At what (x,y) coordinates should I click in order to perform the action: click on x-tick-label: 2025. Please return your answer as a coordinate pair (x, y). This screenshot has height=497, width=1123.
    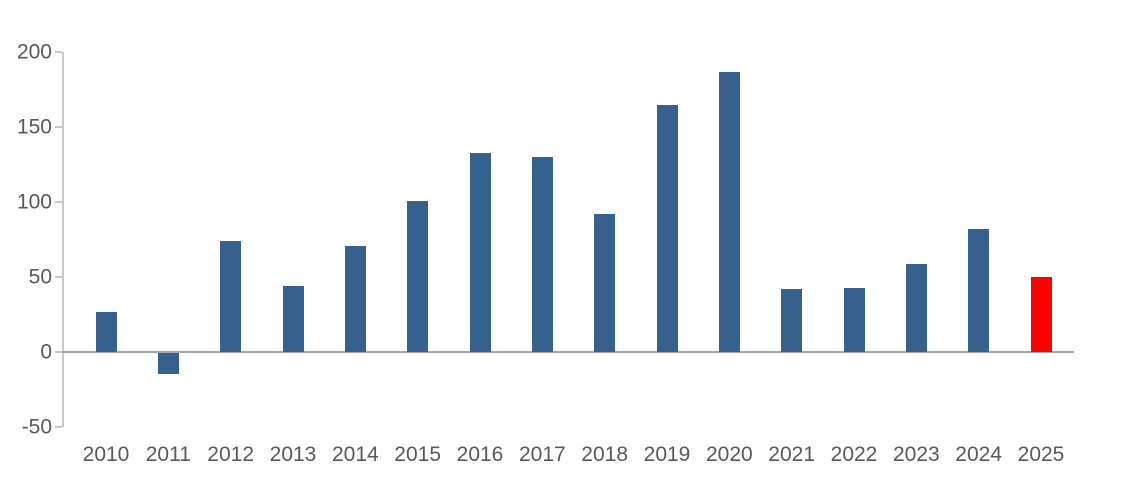
    Looking at the image, I should click on (1041, 454).